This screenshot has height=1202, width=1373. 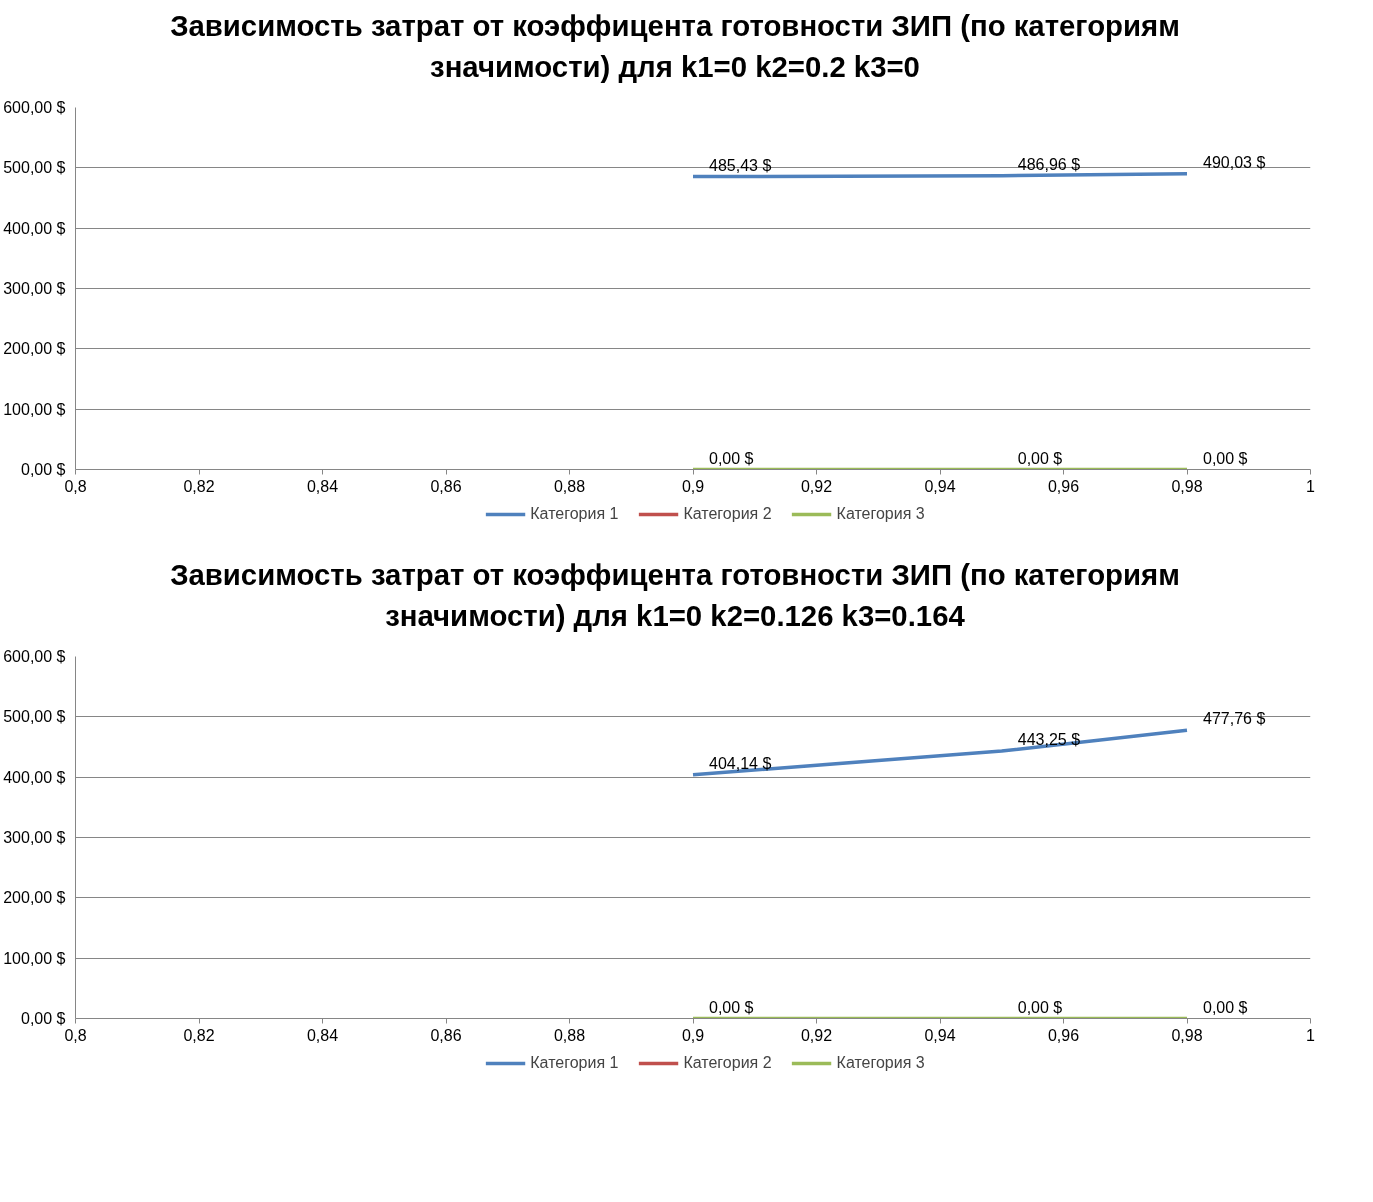 I want to click on data-label: 485,43 $, so click(x=740, y=165).